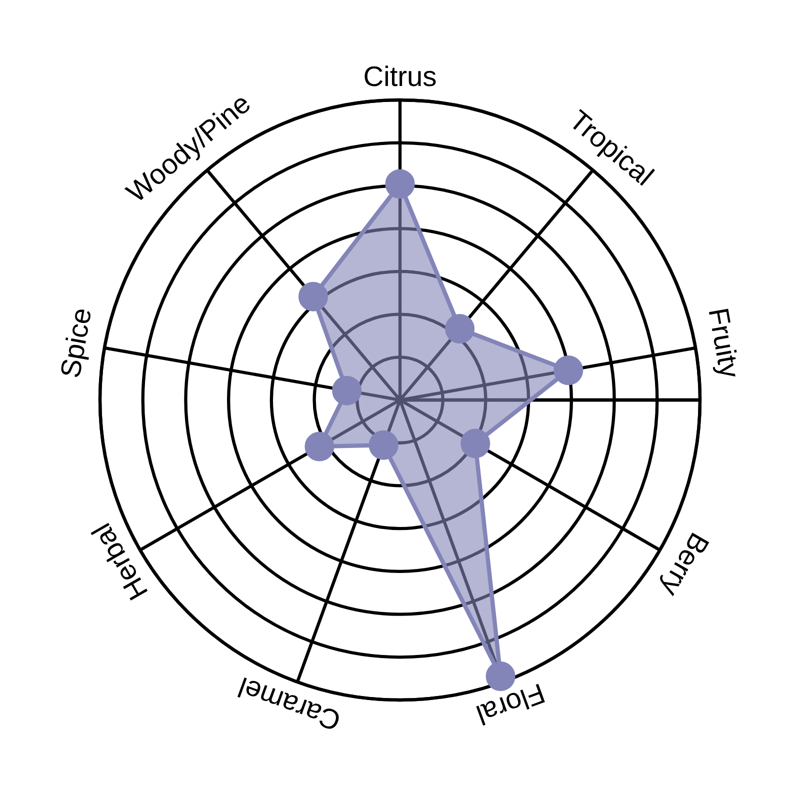 The image size is (800, 800). What do you see at coordinates (75, 344) in the screenshot?
I see `spoke-label: Spice` at bounding box center [75, 344].